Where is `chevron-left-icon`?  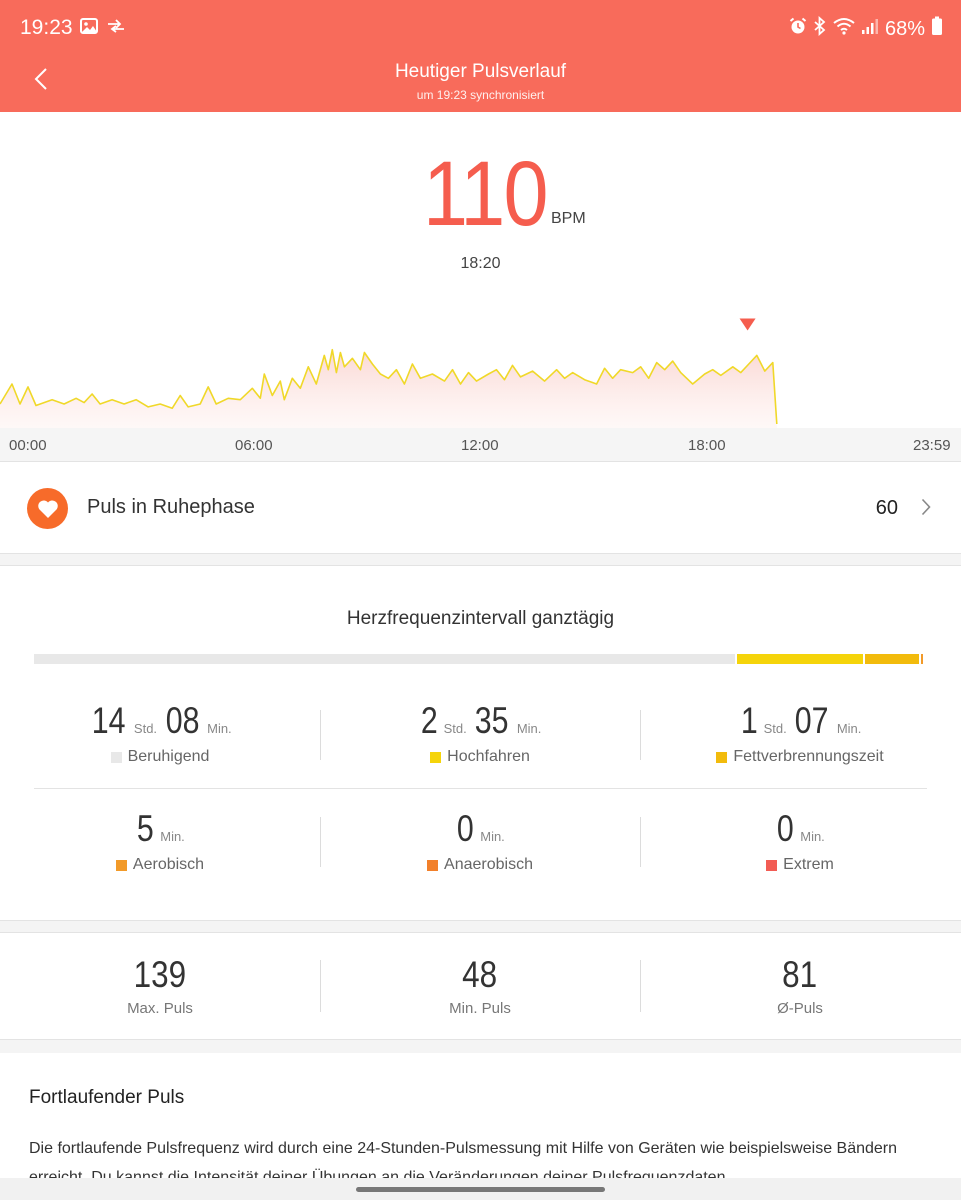 chevron-left-icon is located at coordinates (41, 81).